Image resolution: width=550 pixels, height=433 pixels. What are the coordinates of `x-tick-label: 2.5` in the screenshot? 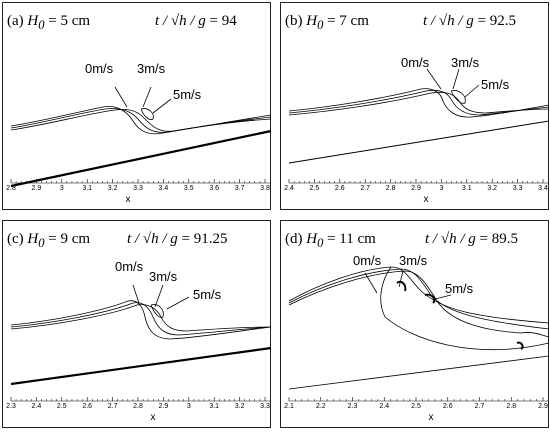 It's located at (416, 406).